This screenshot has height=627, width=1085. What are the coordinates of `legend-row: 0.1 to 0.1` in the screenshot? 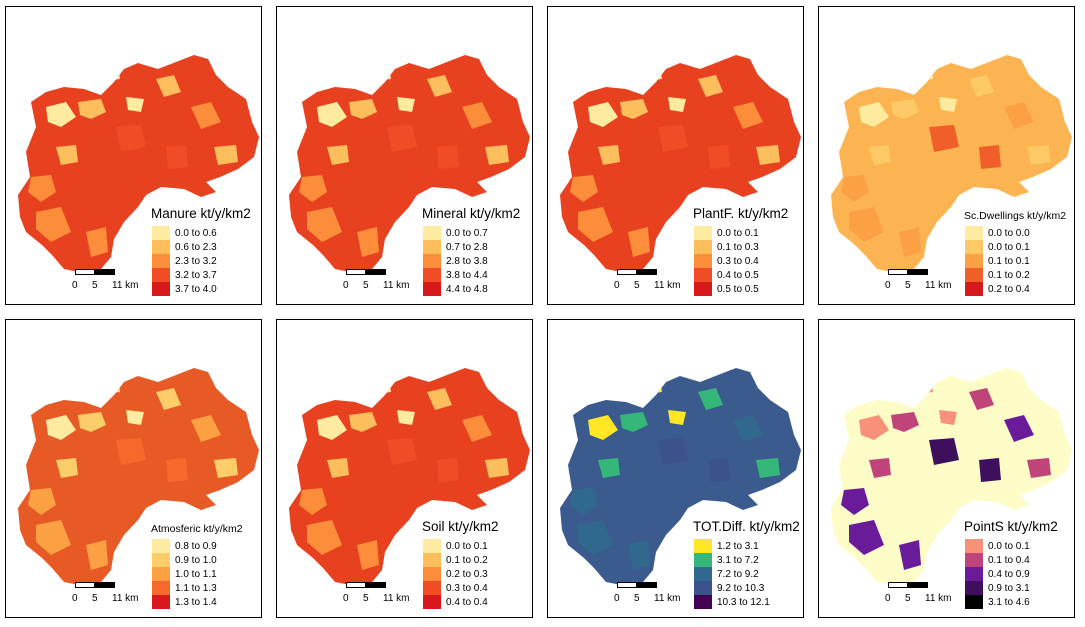 It's located at (997, 261).